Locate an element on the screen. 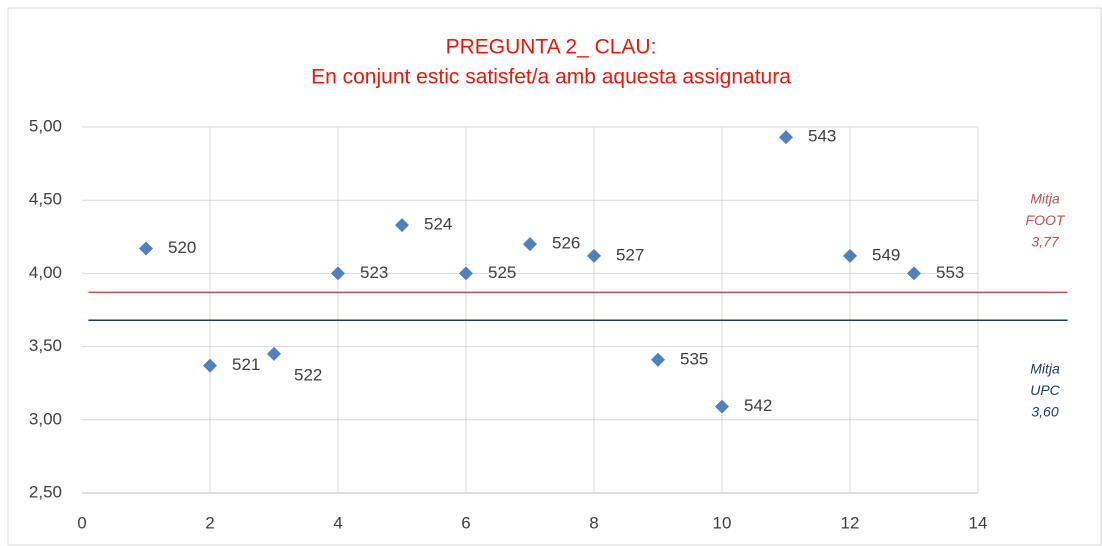 The height and width of the screenshot is (546, 1102). y-tick-label: 5,00 is located at coordinates (45, 125).